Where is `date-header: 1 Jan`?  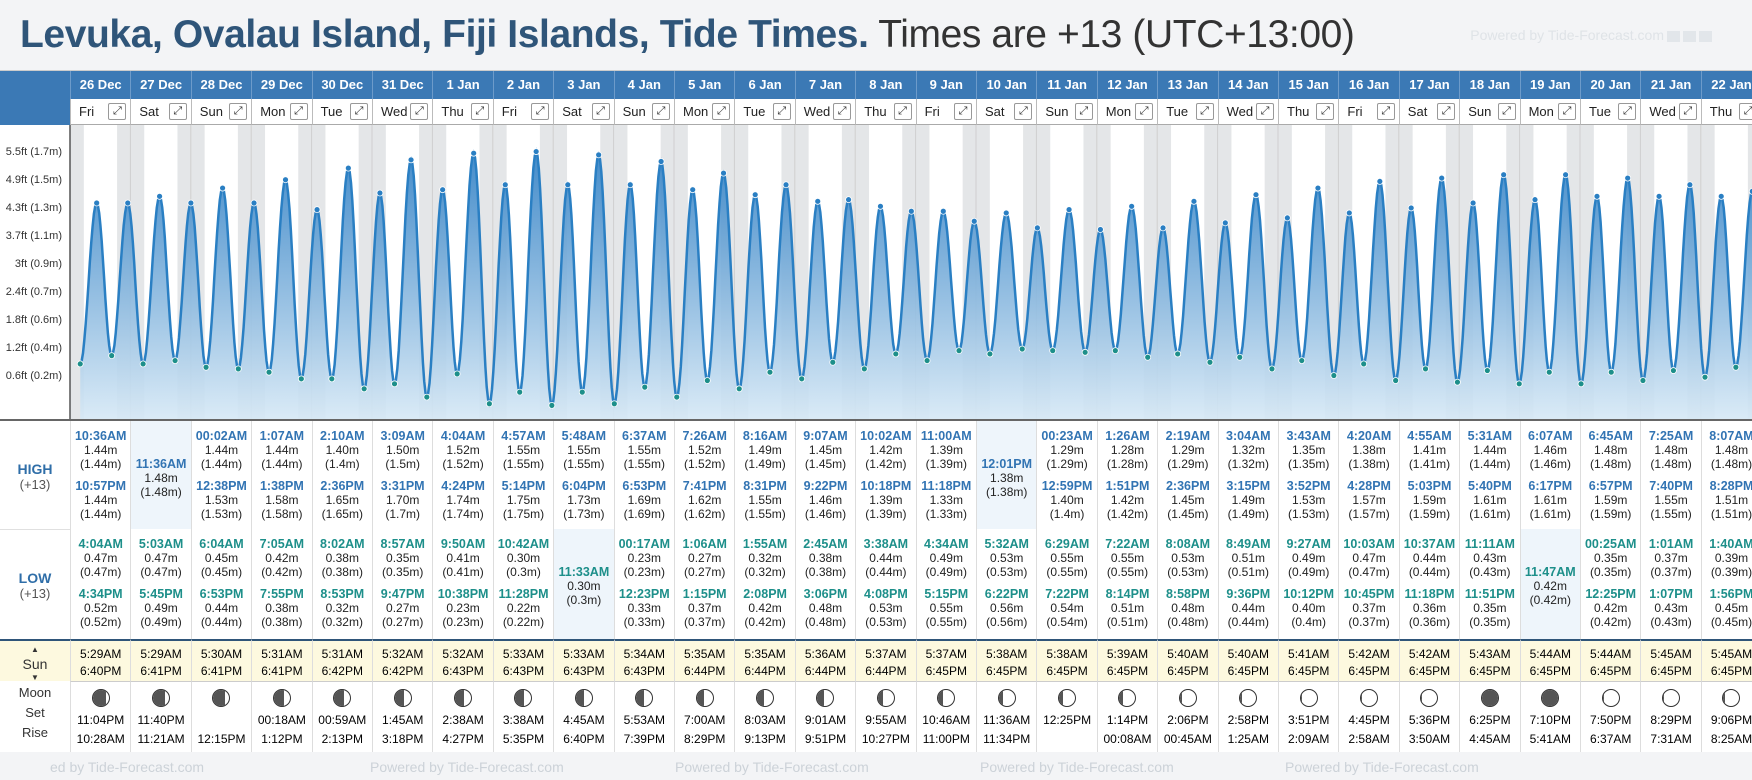
date-header: 1 Jan is located at coordinates (462, 85).